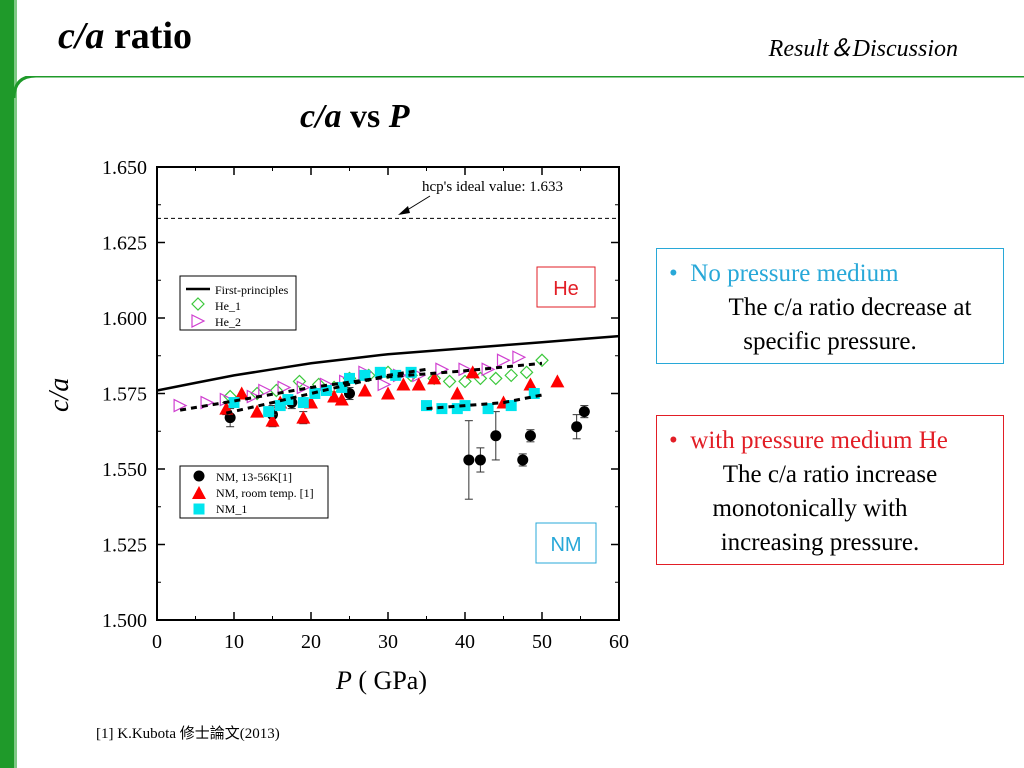 Image resolution: width=1024 pixels, height=768 pixels. What do you see at coordinates (519, 87) in the screenshot?
I see `header-divider` at bounding box center [519, 87].